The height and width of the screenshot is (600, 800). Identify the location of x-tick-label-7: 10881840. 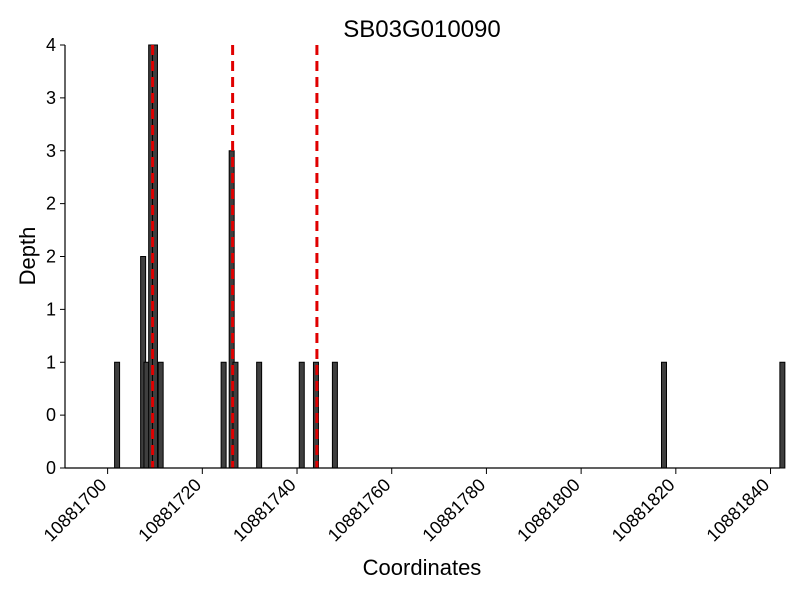
(738, 510).